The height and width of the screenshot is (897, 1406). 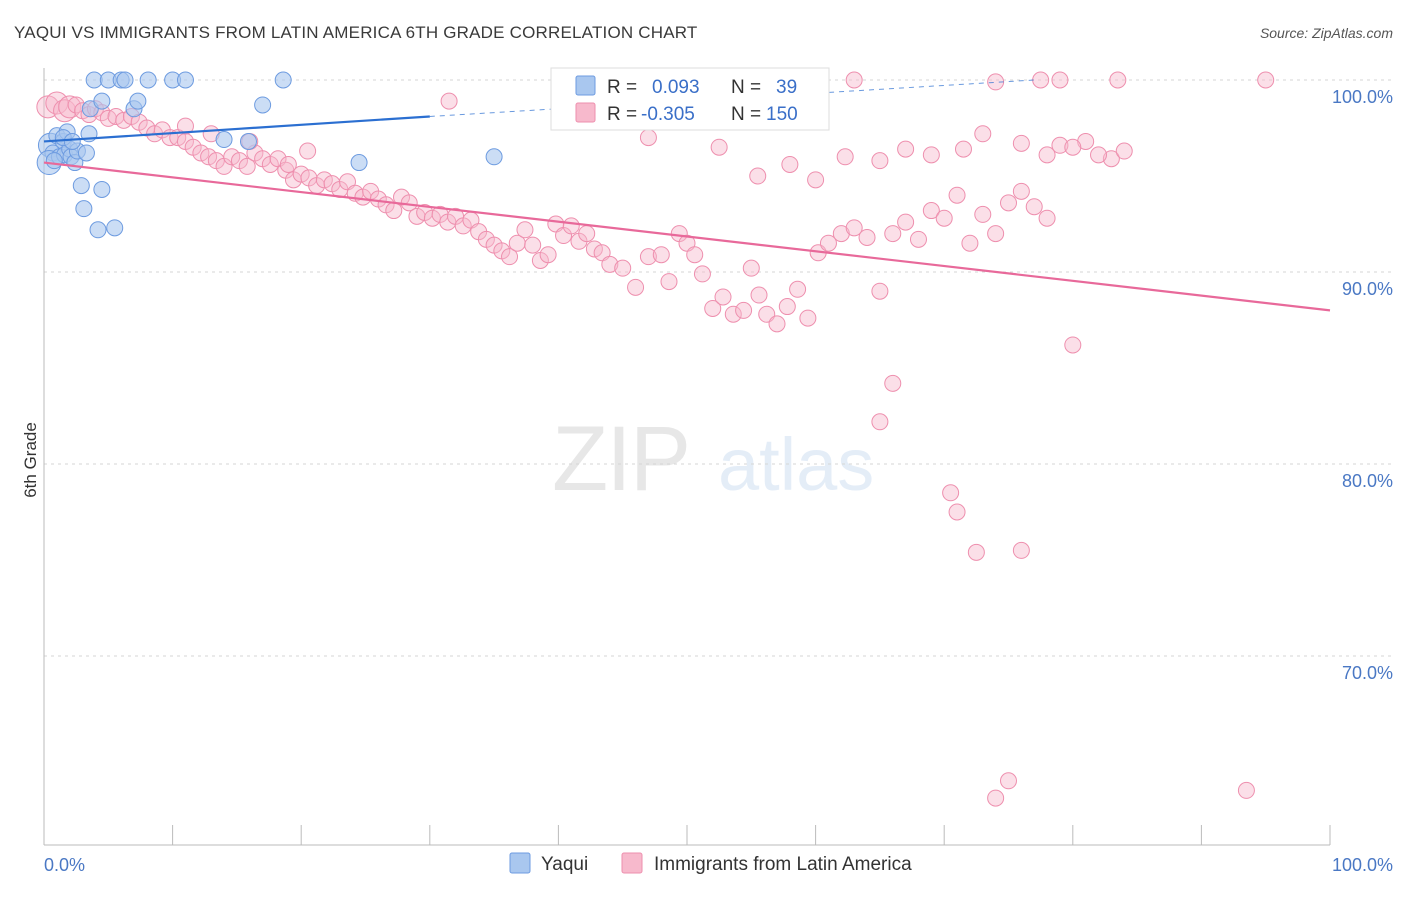 I want to click on y-tick-label: 90.0%, so click(x=1367, y=289).